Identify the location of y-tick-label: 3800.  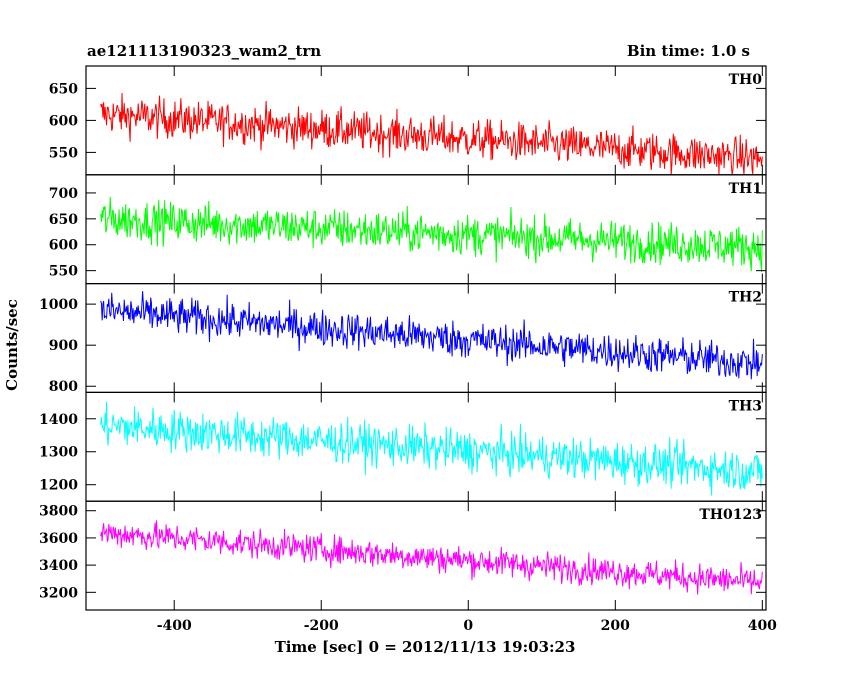
(58, 512).